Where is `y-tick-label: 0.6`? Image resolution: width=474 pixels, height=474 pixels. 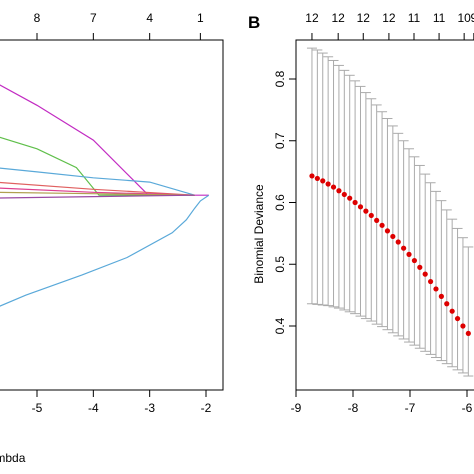
y-tick-label: 0.6 is located at coordinates (280, 202).